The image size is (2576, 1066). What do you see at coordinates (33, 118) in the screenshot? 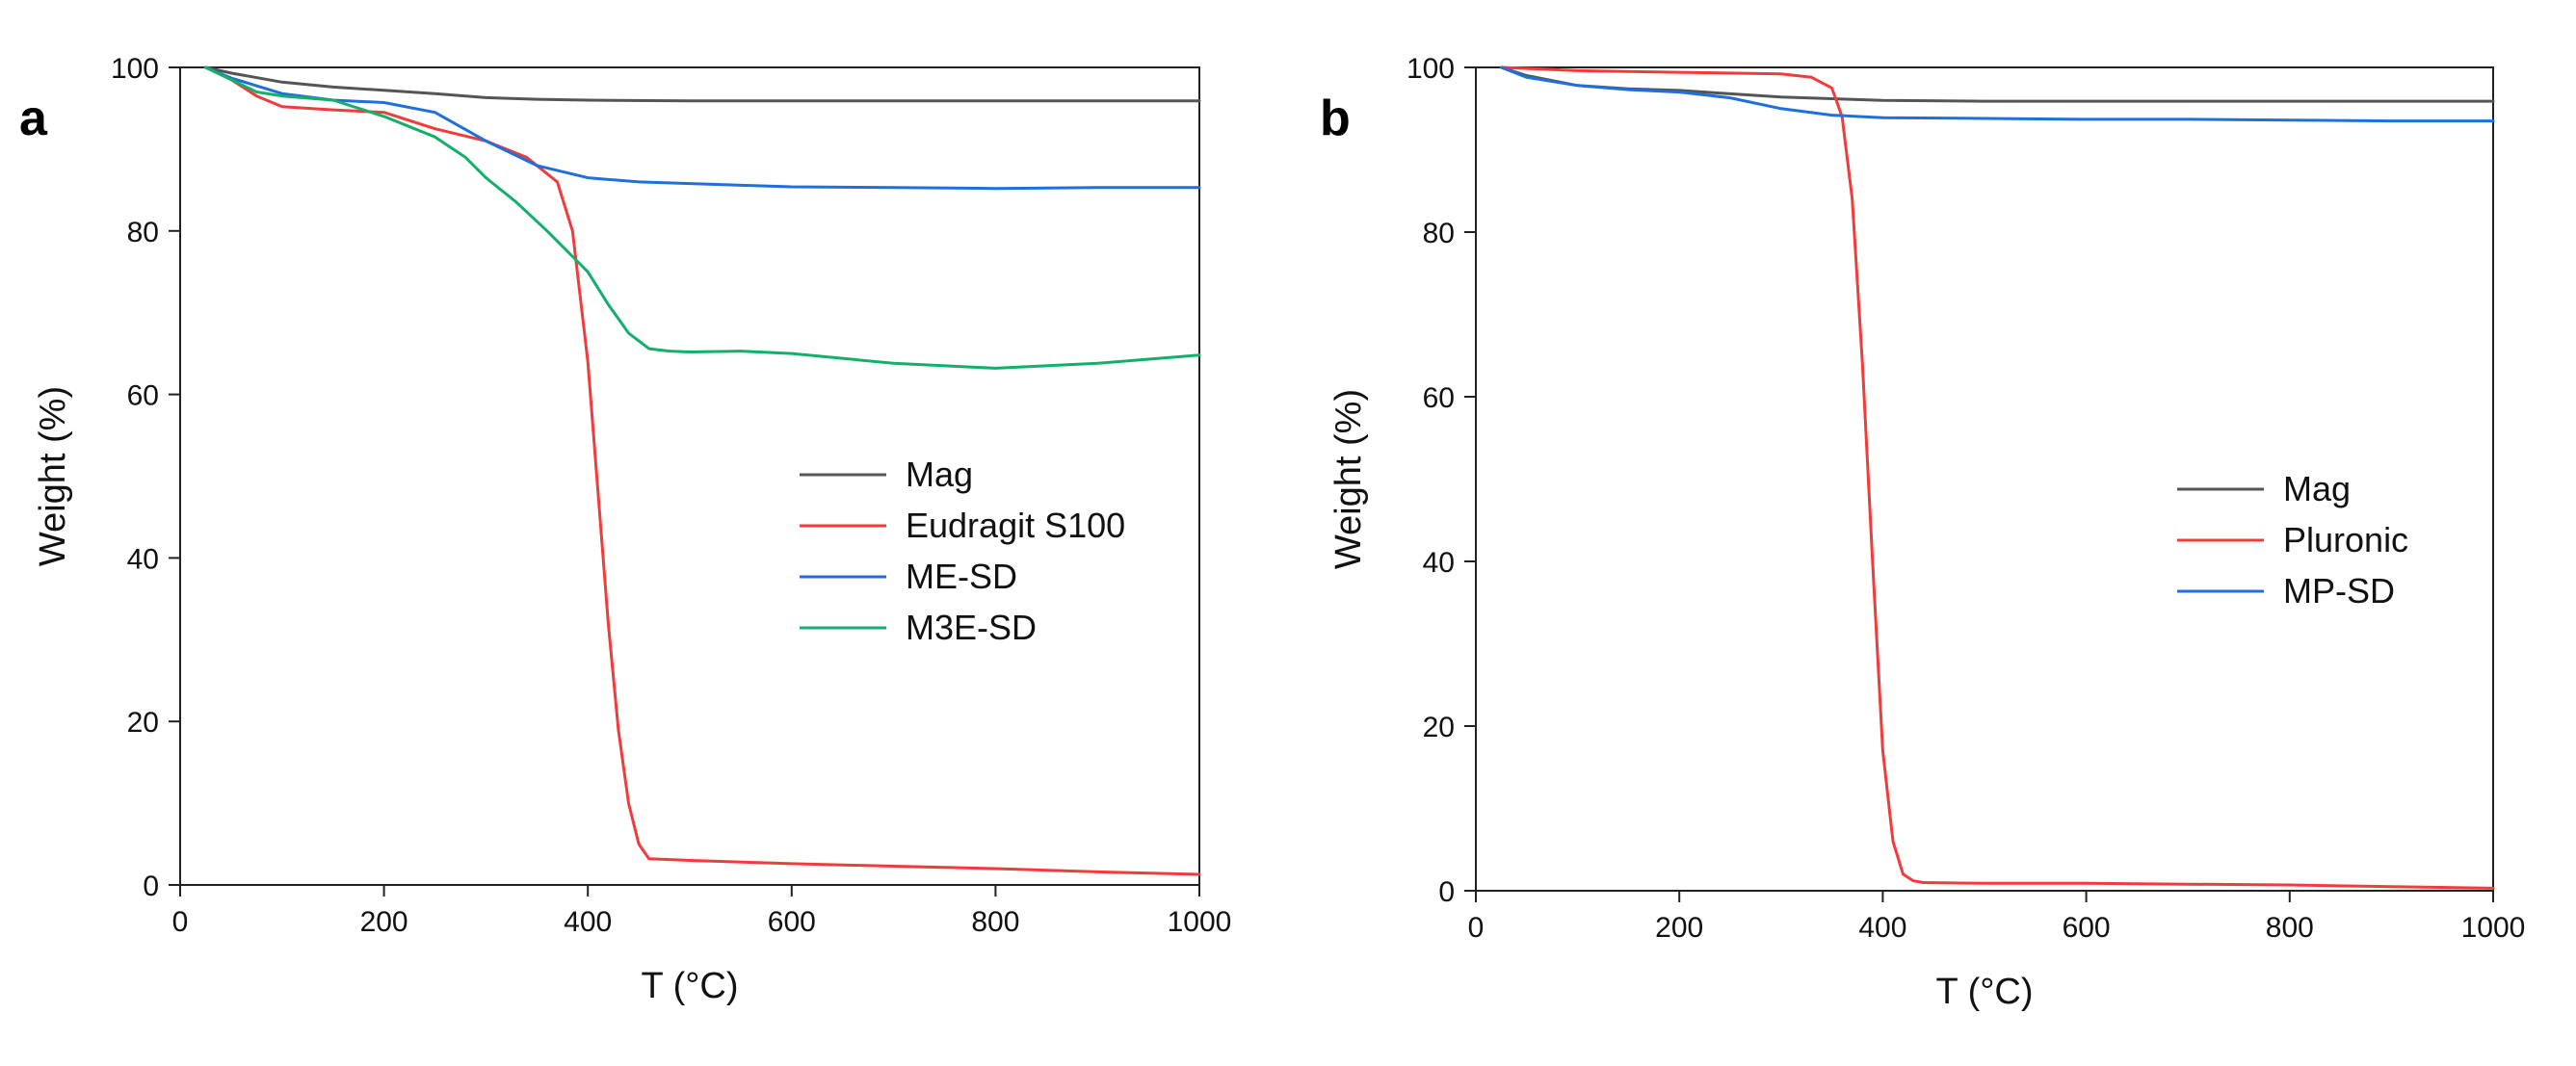
I see `panel-letter: a` at bounding box center [33, 118].